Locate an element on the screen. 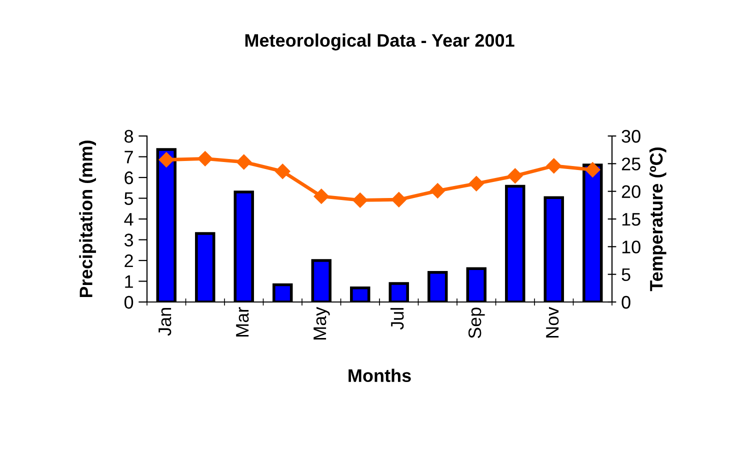  y-axis-title: Precipitation (mm) is located at coordinates (87, 219).